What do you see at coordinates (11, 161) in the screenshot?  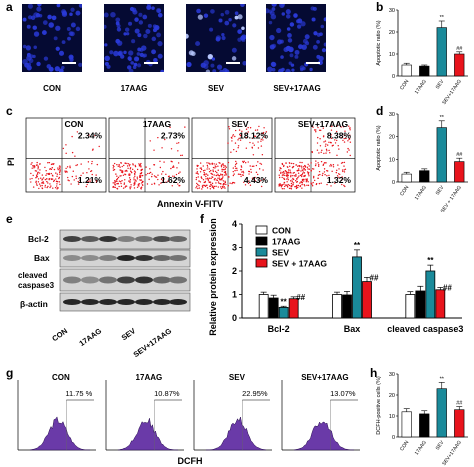 I see `flow-y-axis-label: PI` at bounding box center [11, 161].